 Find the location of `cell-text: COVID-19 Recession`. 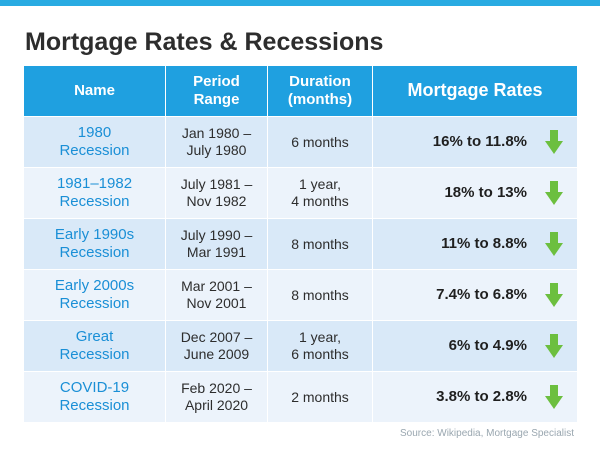

cell-text: COVID-19 Recession is located at coordinates (94, 396).